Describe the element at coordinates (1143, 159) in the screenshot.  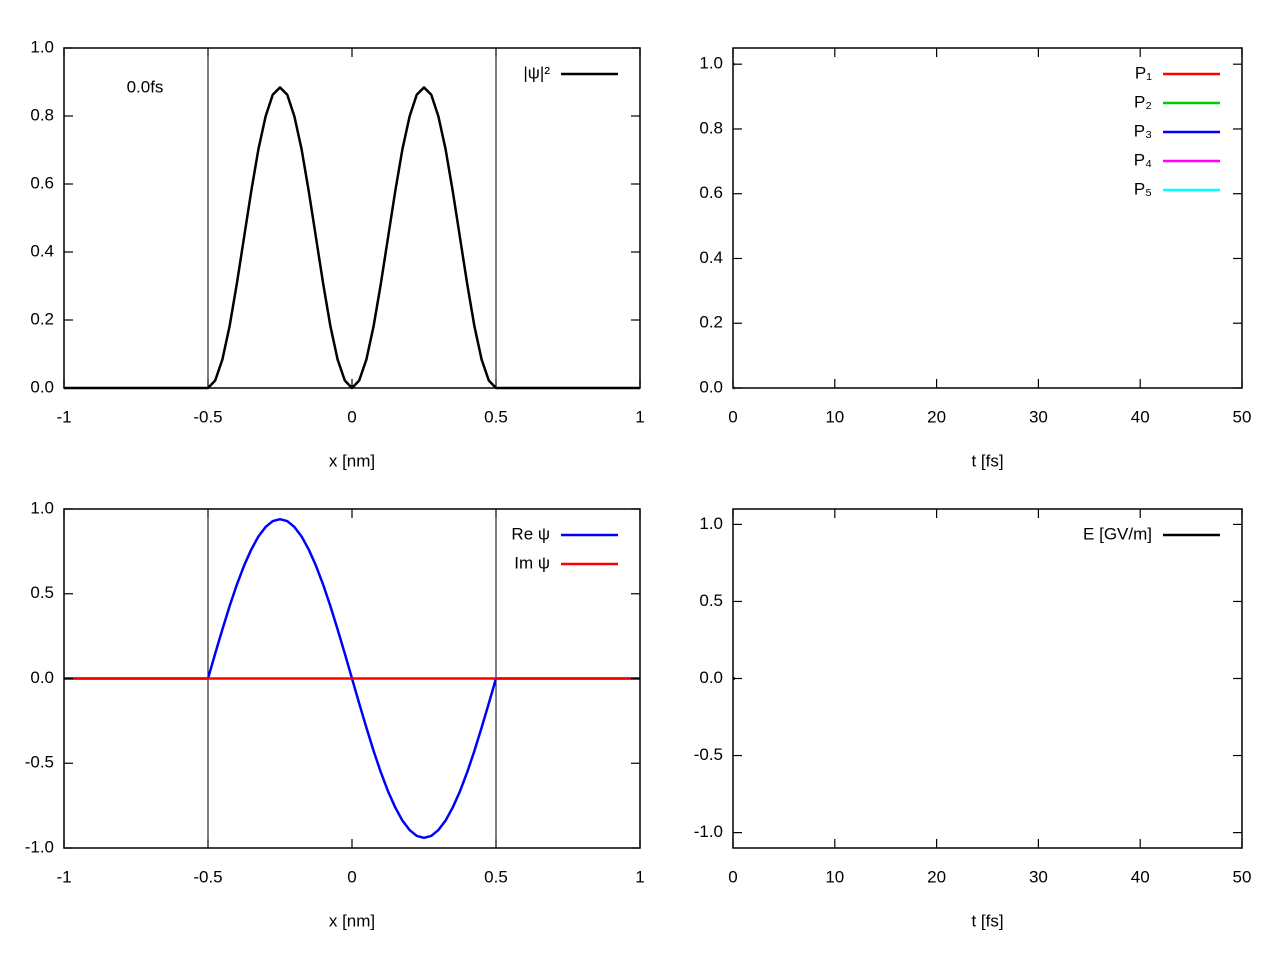
I see `legend-label: P₄` at that location.